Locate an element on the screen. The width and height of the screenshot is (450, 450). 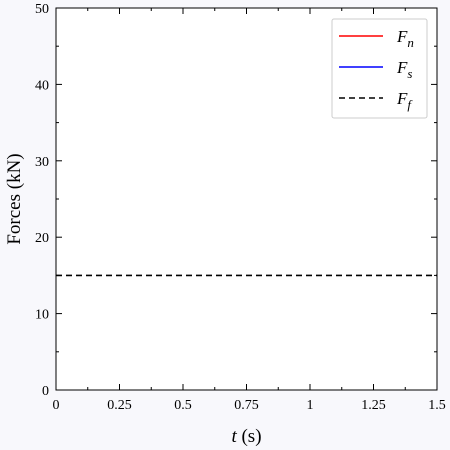
x-tick-label: 1 is located at coordinates (310, 405).